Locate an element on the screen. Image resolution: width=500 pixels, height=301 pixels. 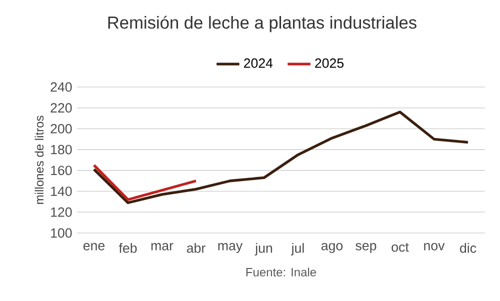
y-tick-label: 160 is located at coordinates (61, 171).